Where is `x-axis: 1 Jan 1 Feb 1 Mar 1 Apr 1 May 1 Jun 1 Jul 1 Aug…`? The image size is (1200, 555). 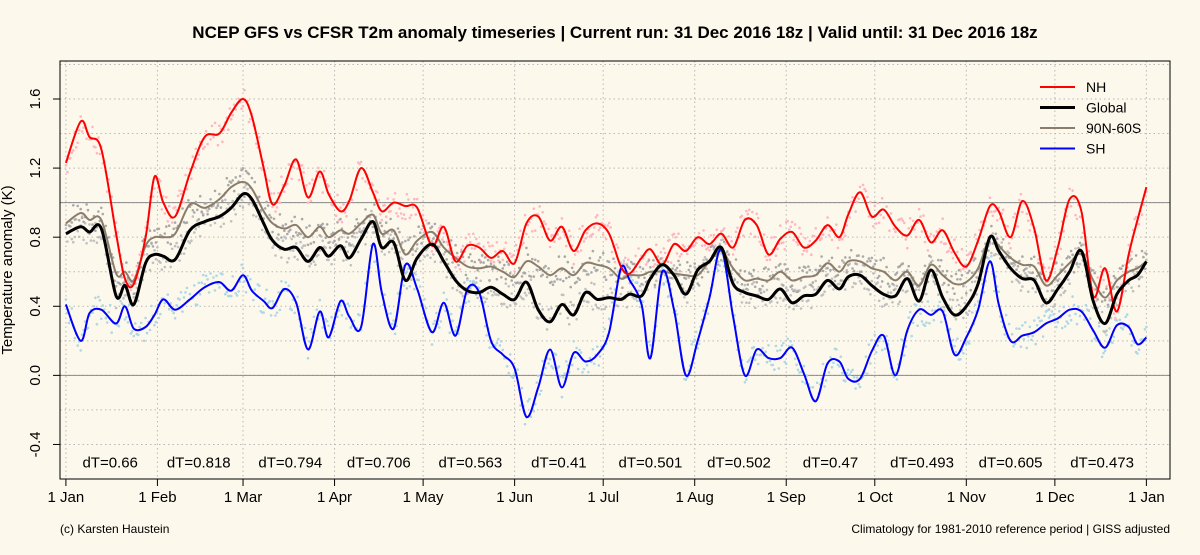 x-axis: 1 Jan 1 Feb 1 Mar 1 Apr 1 May 1 Jun 1 Jul 1 Aug… is located at coordinates (606, 492).